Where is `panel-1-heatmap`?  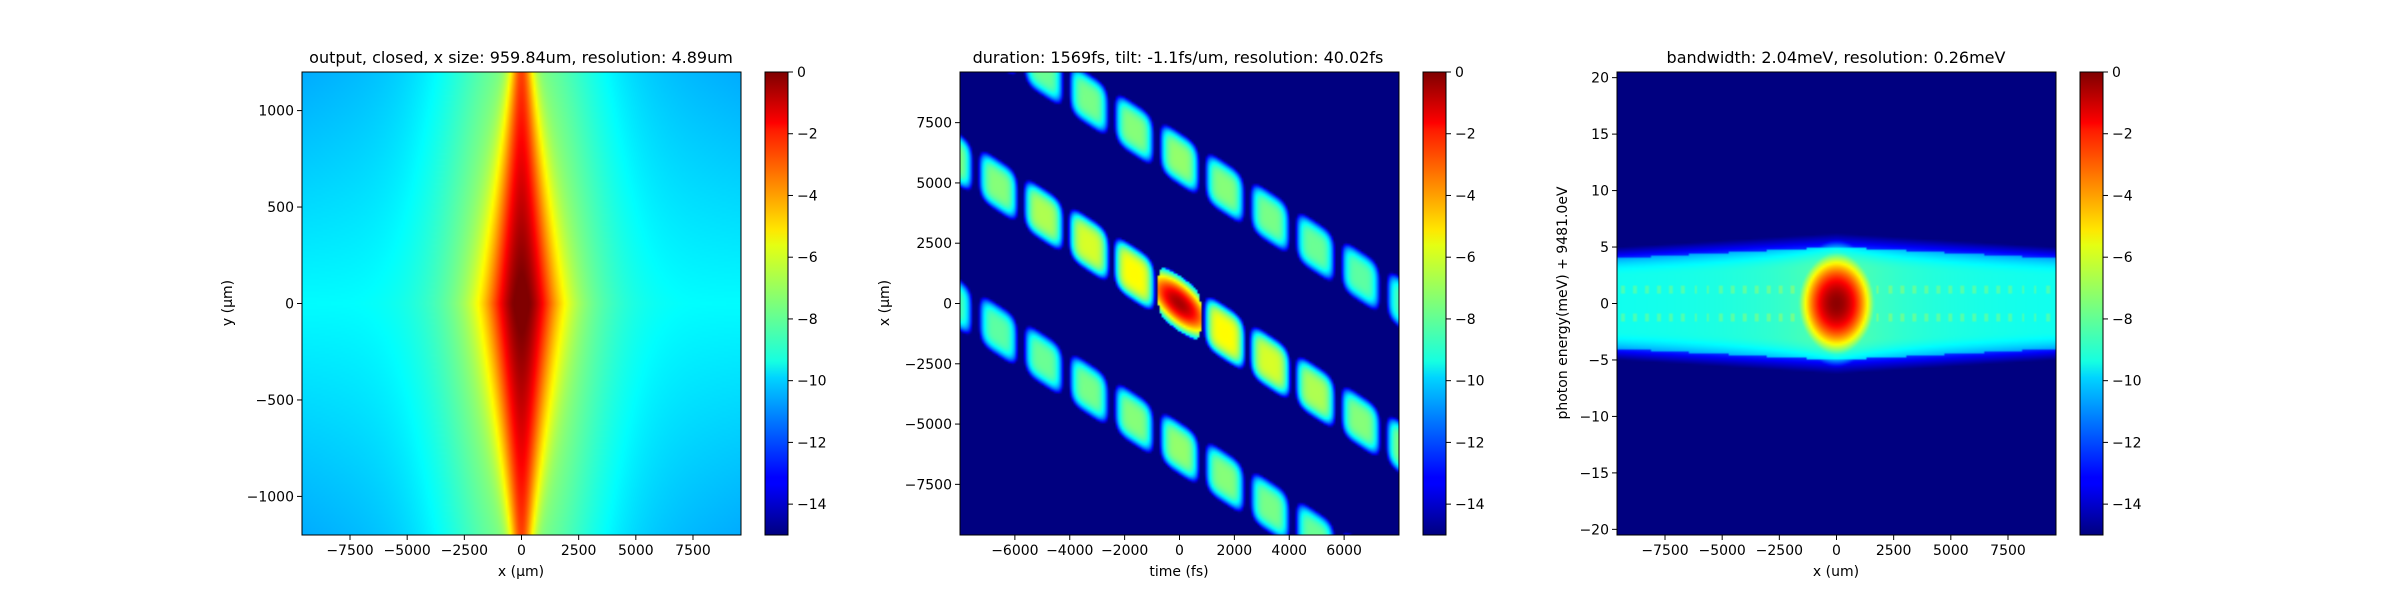 panel-1-heatmap is located at coordinates (521, 303).